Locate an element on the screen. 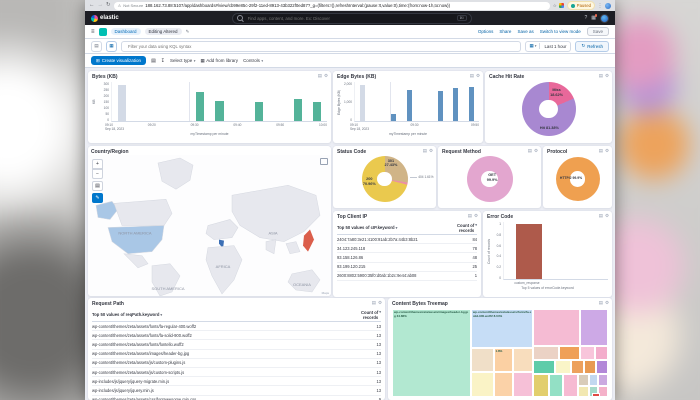 This screenshot has width=700, height=400. alerts-icon: ▦ is located at coordinates (594, 17).